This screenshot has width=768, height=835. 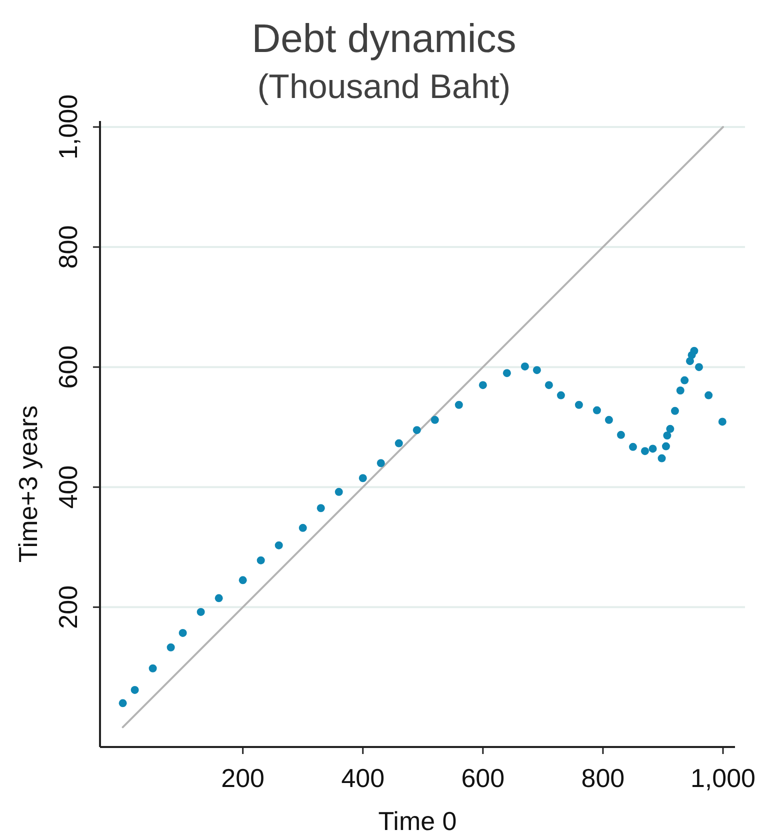 What do you see at coordinates (417, 820) in the screenshot?
I see `x-axis-title: Time 0` at bounding box center [417, 820].